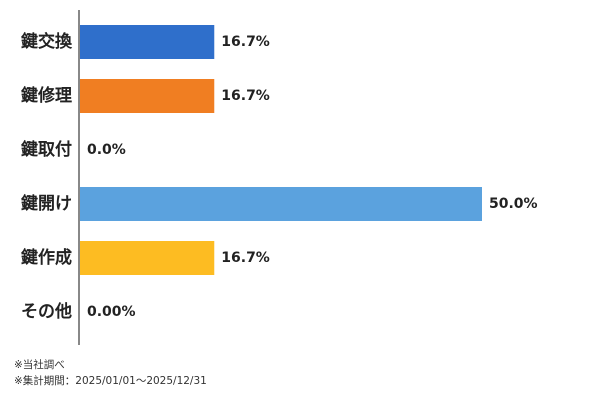 This screenshot has height=400, width=600. I want to click on period-note: ※集計期間：2025/01/01〜2025/12/31, so click(110, 381).